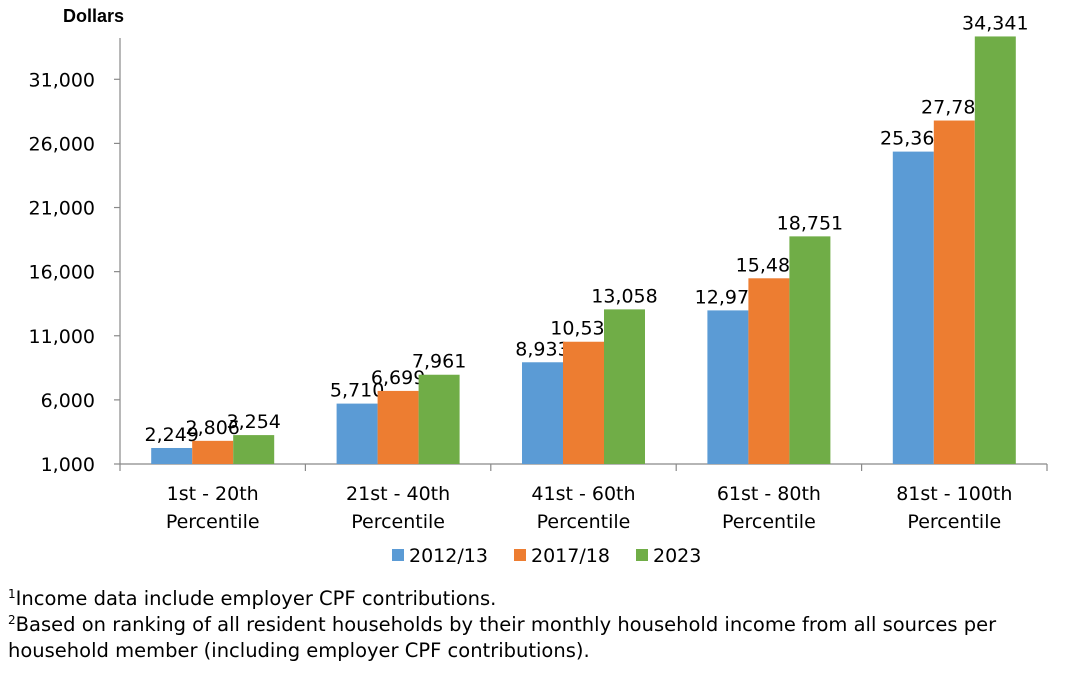 Image resolution: width=1080 pixels, height=675 pixels. I want to click on bar-data-label: 27,784, so click(954, 108).